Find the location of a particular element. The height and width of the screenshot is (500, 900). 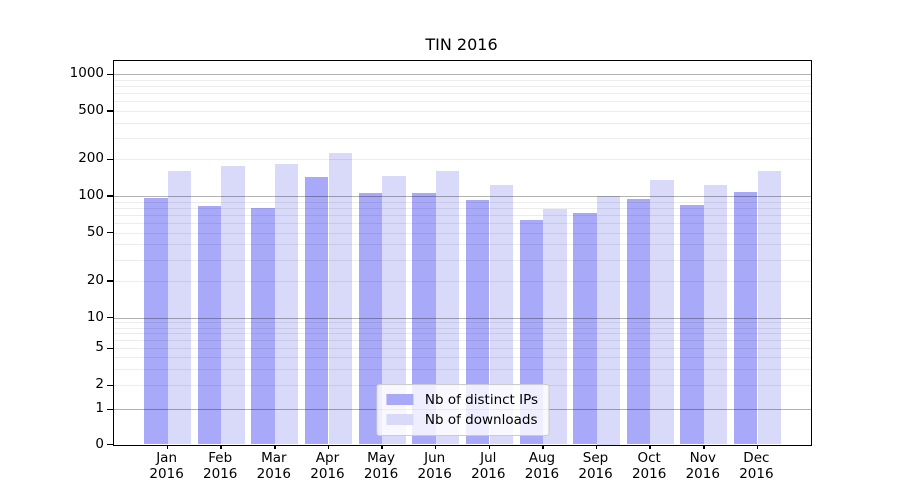

bar-distinct-ips-oct is located at coordinates (638, 321).